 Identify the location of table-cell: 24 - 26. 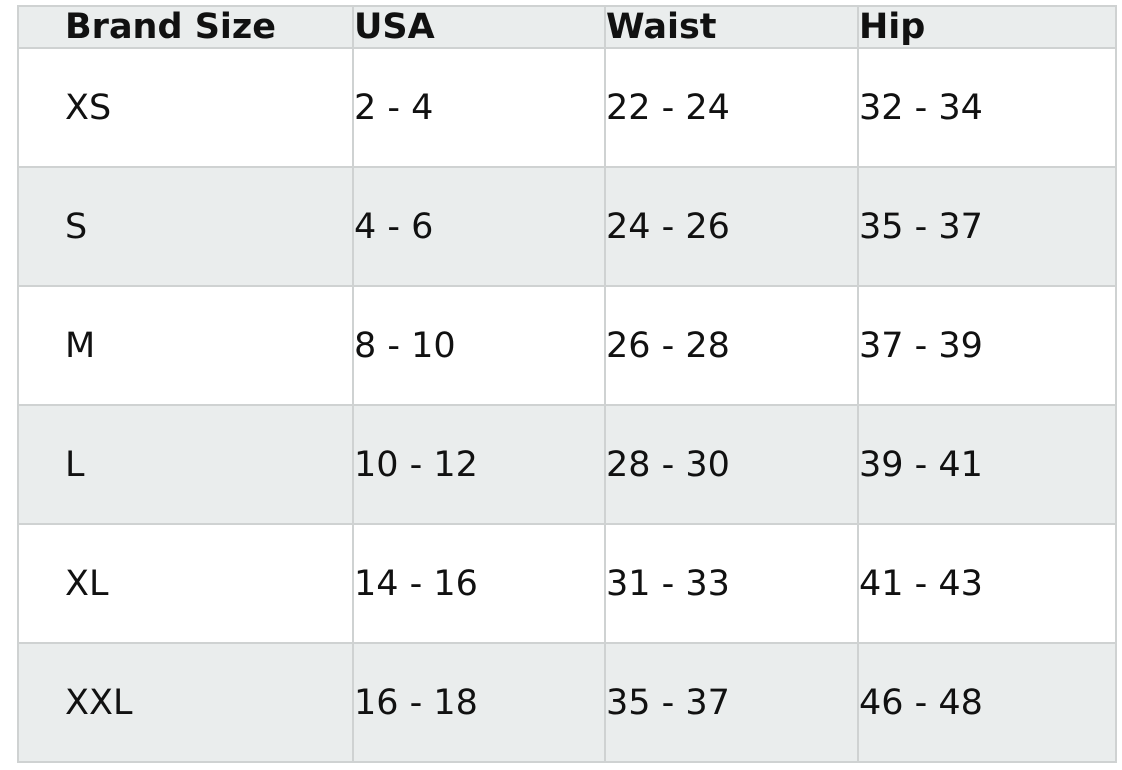
(731, 226).